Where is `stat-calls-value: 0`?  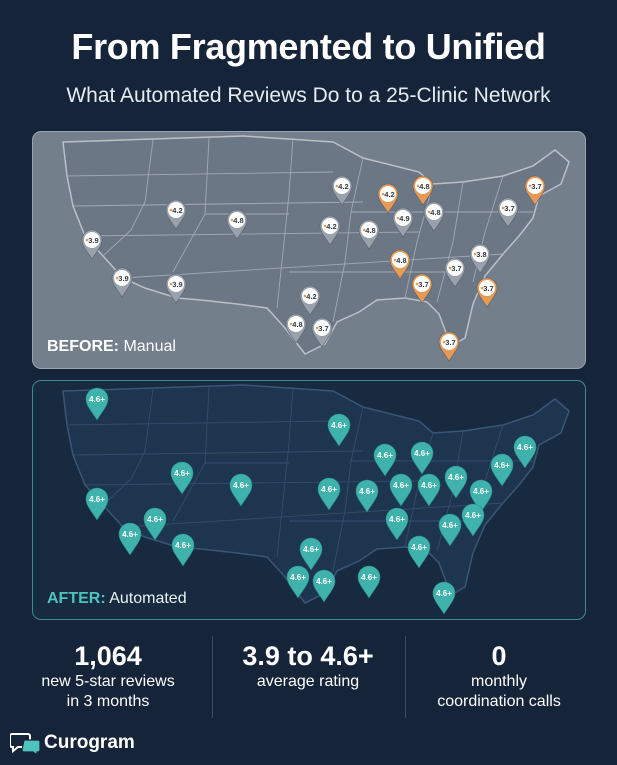 stat-calls-value: 0 is located at coordinates (499, 656).